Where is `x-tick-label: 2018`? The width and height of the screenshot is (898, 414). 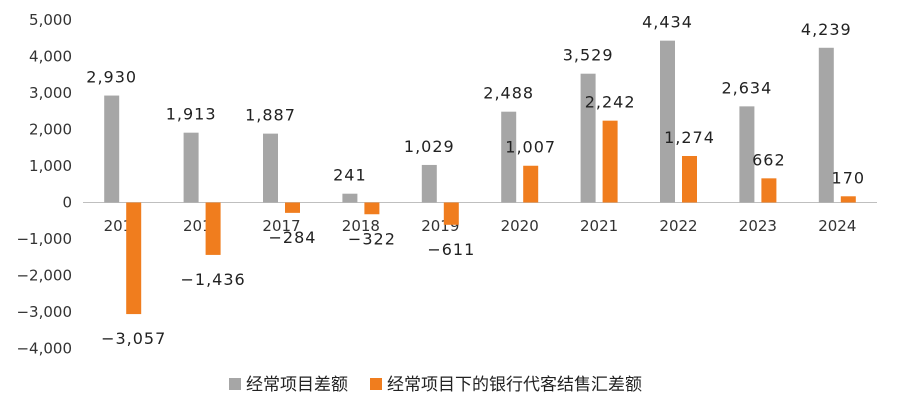
x-tick-label: 2018 is located at coordinates (361, 226).